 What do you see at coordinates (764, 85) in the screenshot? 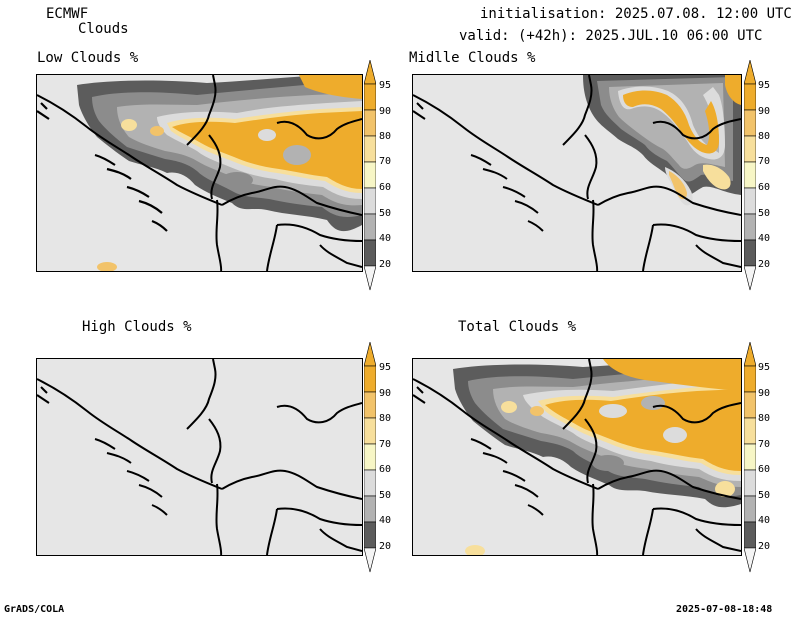
I see `cbar-middle-95: 95` at bounding box center [764, 85].